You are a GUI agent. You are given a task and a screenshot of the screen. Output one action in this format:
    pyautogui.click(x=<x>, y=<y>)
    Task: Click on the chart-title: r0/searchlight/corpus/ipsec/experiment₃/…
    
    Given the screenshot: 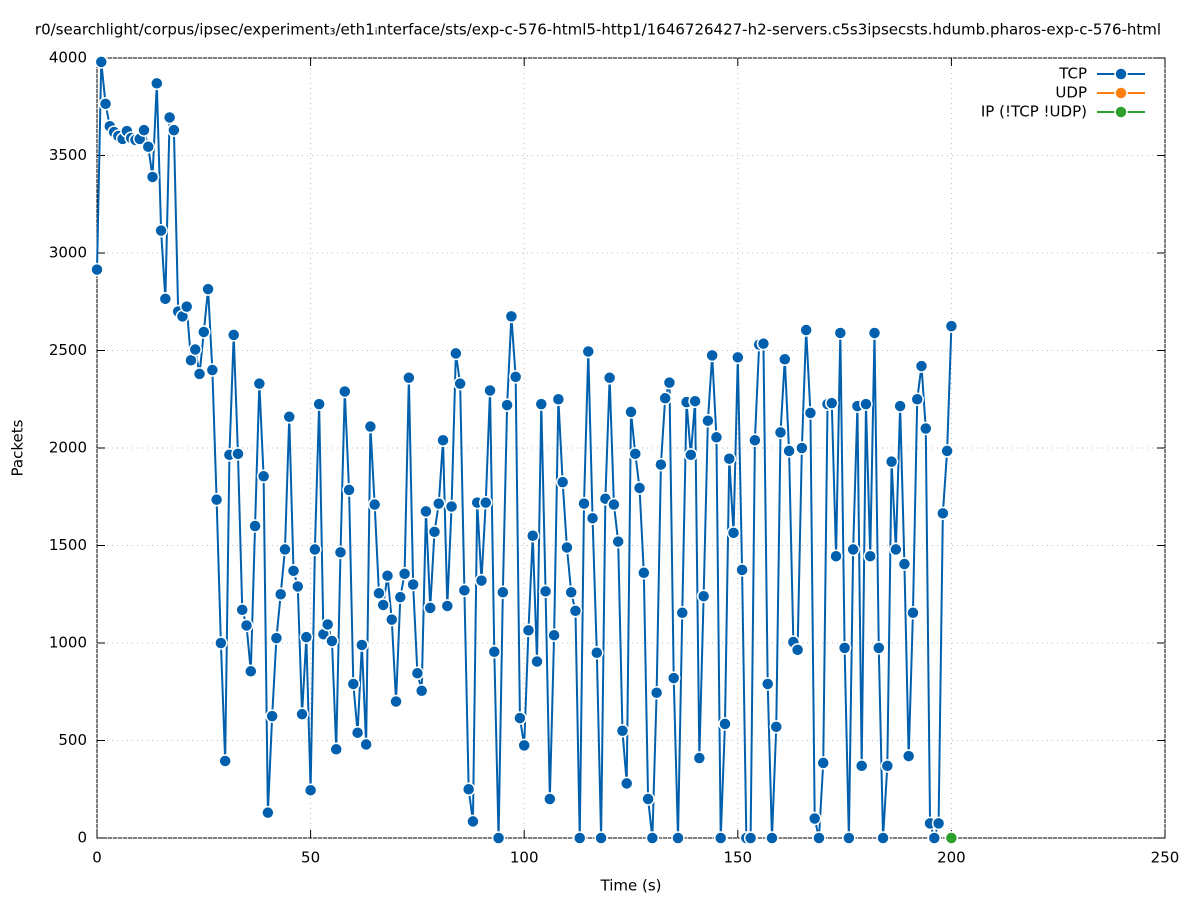 What is the action you would take?
    pyautogui.click(x=598, y=30)
    